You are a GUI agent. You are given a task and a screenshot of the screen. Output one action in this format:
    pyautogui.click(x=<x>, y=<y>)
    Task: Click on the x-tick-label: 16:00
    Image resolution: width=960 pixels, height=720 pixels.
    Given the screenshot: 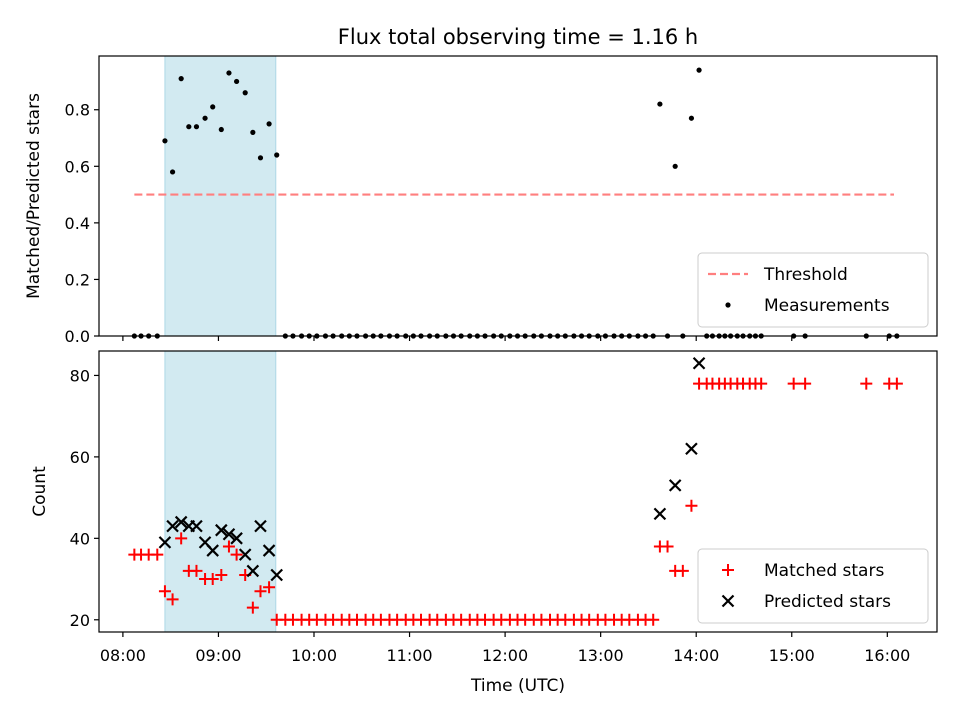 What is the action you would take?
    pyautogui.click(x=887, y=655)
    